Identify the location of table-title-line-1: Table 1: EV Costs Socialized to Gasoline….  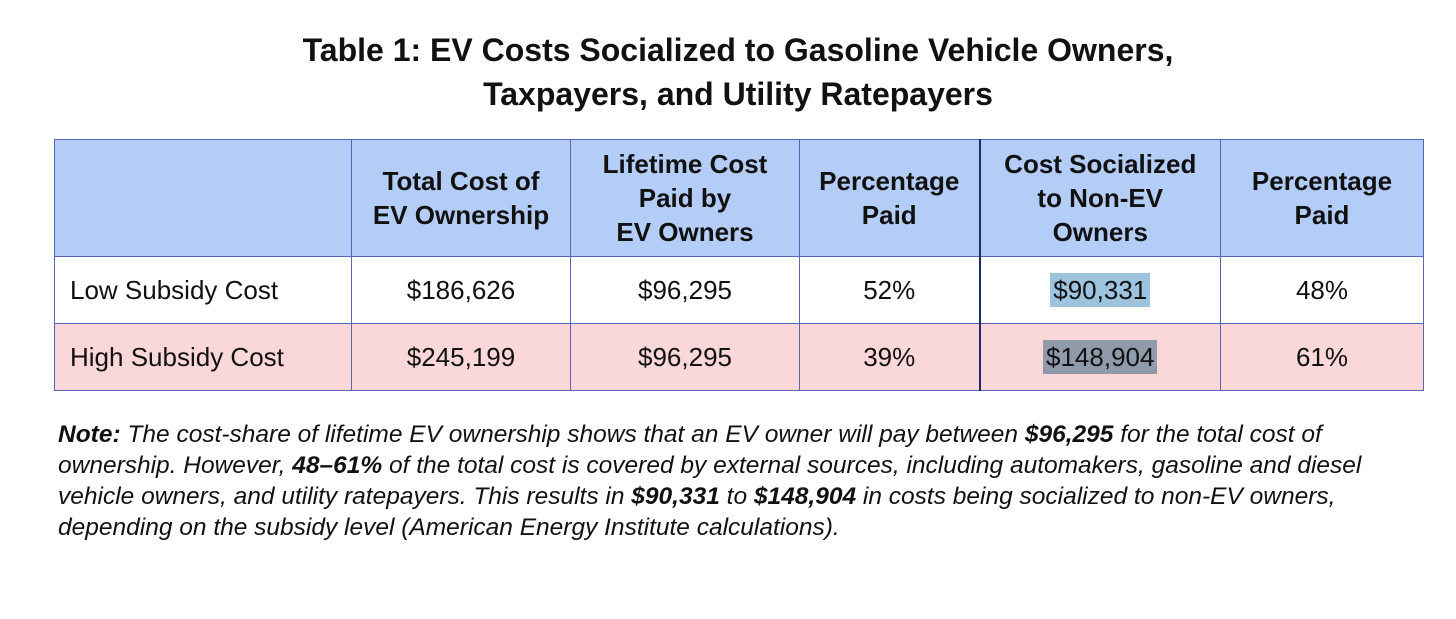
(738, 50).